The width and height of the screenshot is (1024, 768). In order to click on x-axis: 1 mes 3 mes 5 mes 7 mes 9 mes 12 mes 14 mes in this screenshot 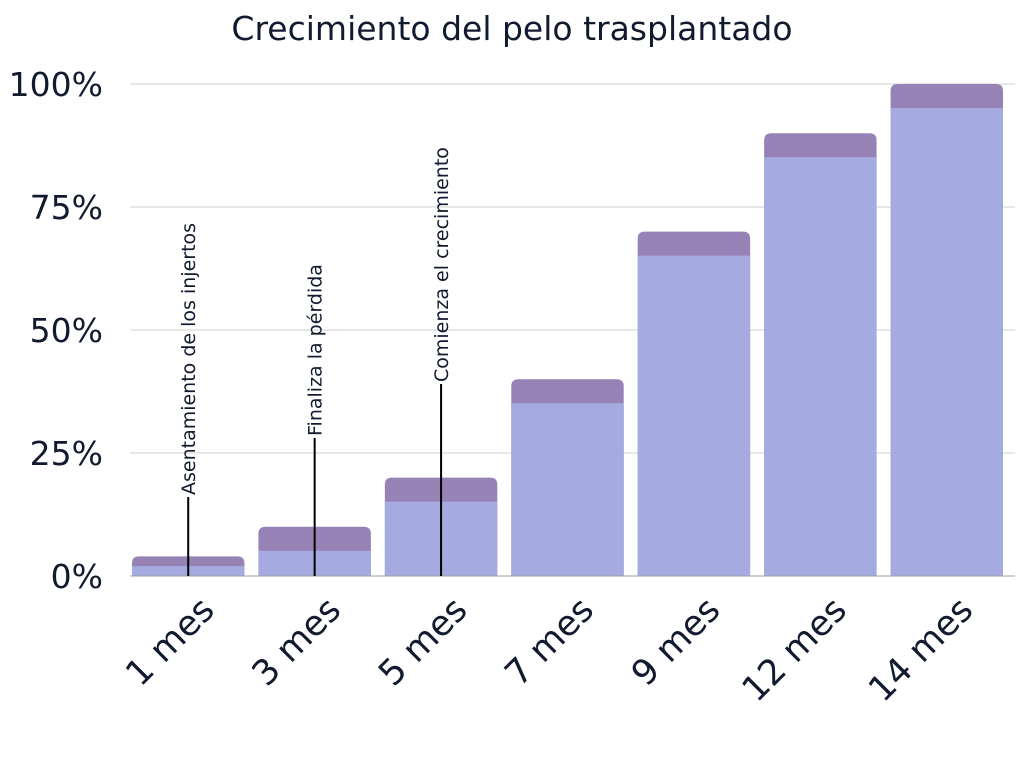, I will do `click(549, 650)`.